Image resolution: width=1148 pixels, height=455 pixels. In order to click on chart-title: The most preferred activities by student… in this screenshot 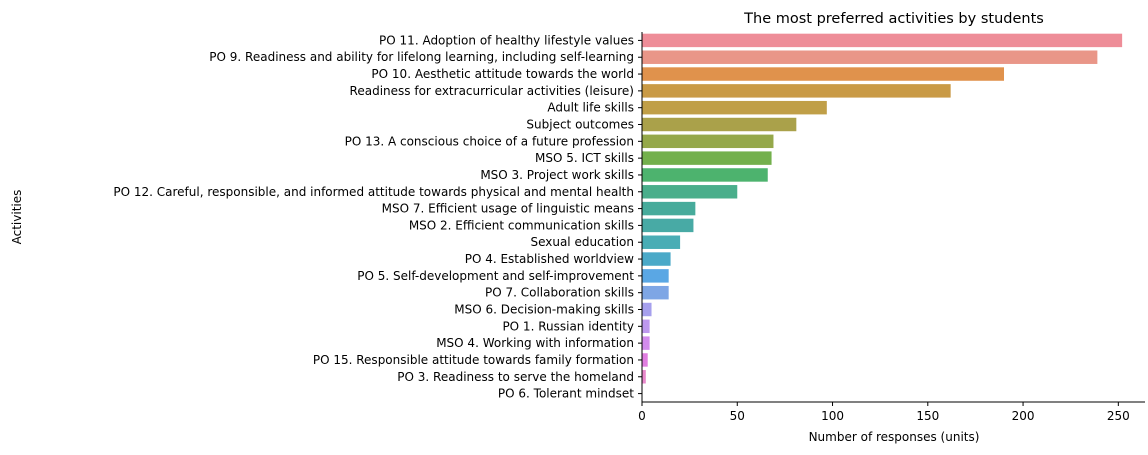, I will do `click(893, 19)`.